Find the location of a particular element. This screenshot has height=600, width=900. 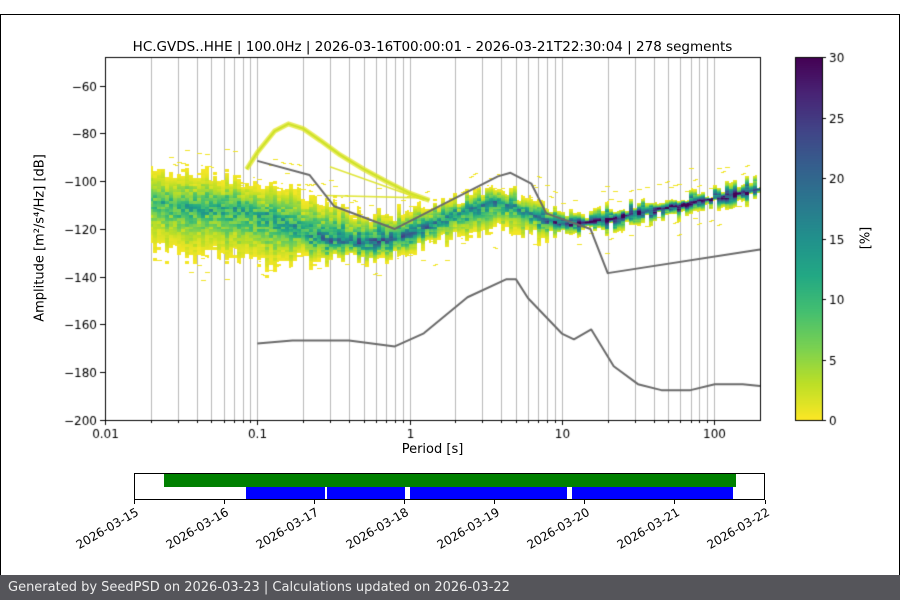

coverage-segment-span is located at coordinates (449, 480).